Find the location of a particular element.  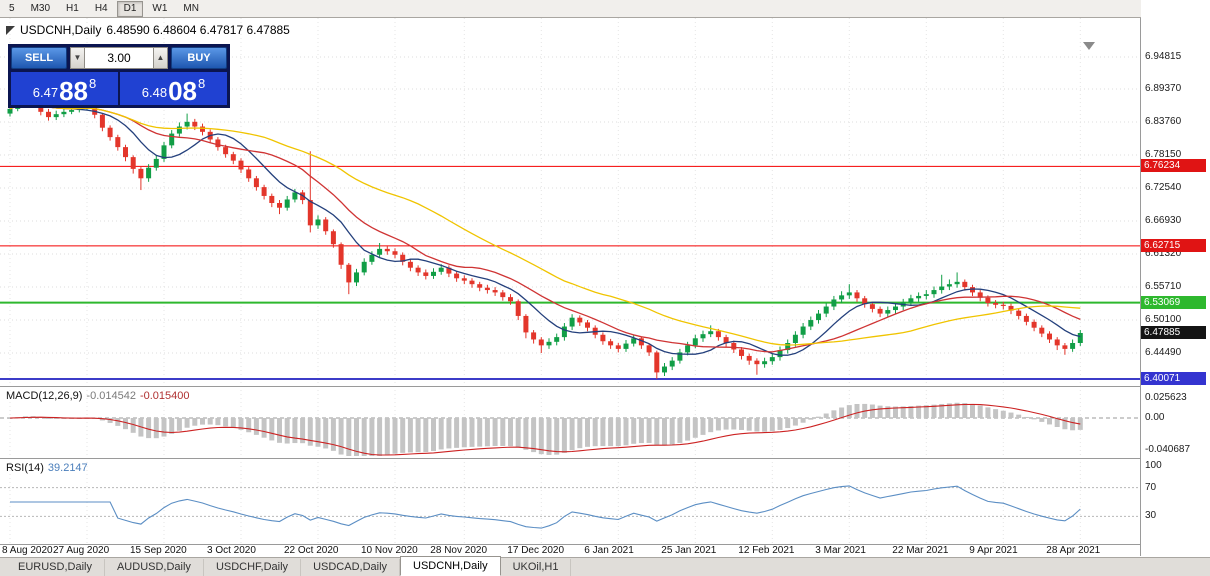

chart-tab-audusd: AUDUSD,Daily is located at coordinates (154, 567).